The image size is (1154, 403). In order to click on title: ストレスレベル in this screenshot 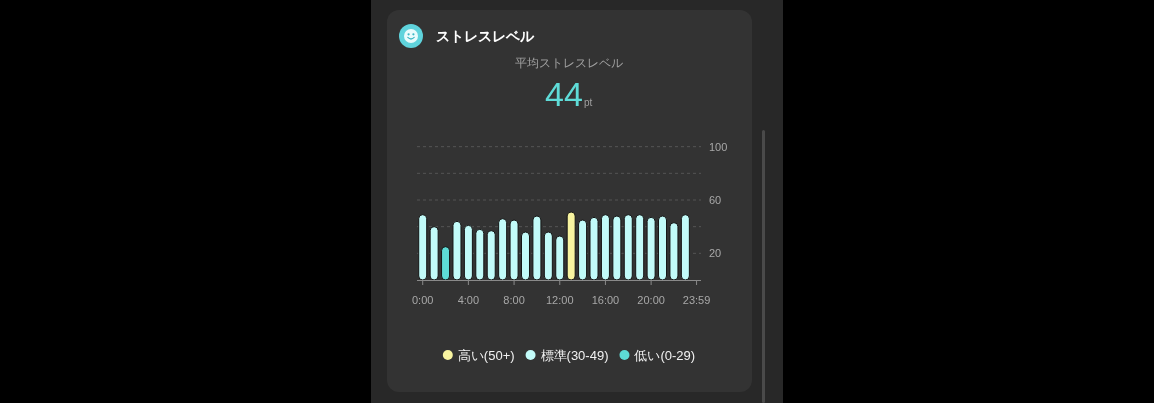, I will do `click(485, 36)`.